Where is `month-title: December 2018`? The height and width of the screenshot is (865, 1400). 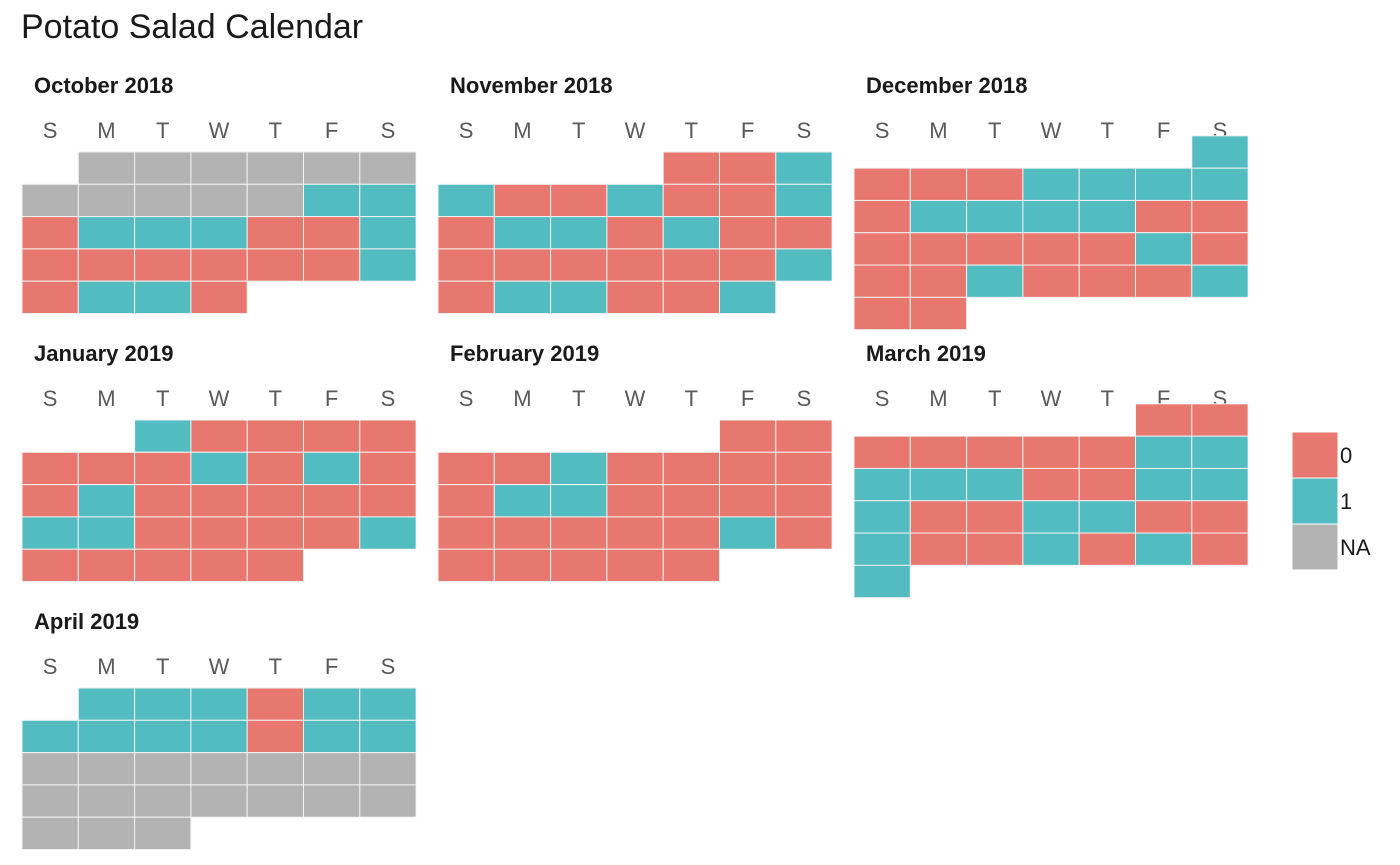
month-title: December 2018 is located at coordinates (946, 85).